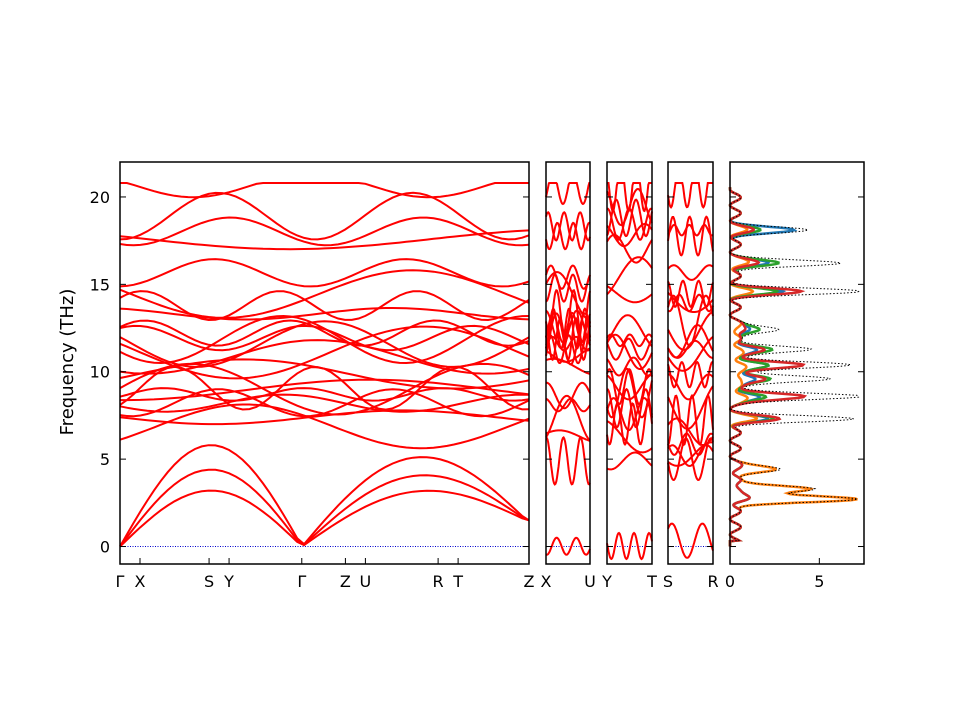 The image size is (960, 720). I want to click on y-tick-label: 20, so click(100, 197).